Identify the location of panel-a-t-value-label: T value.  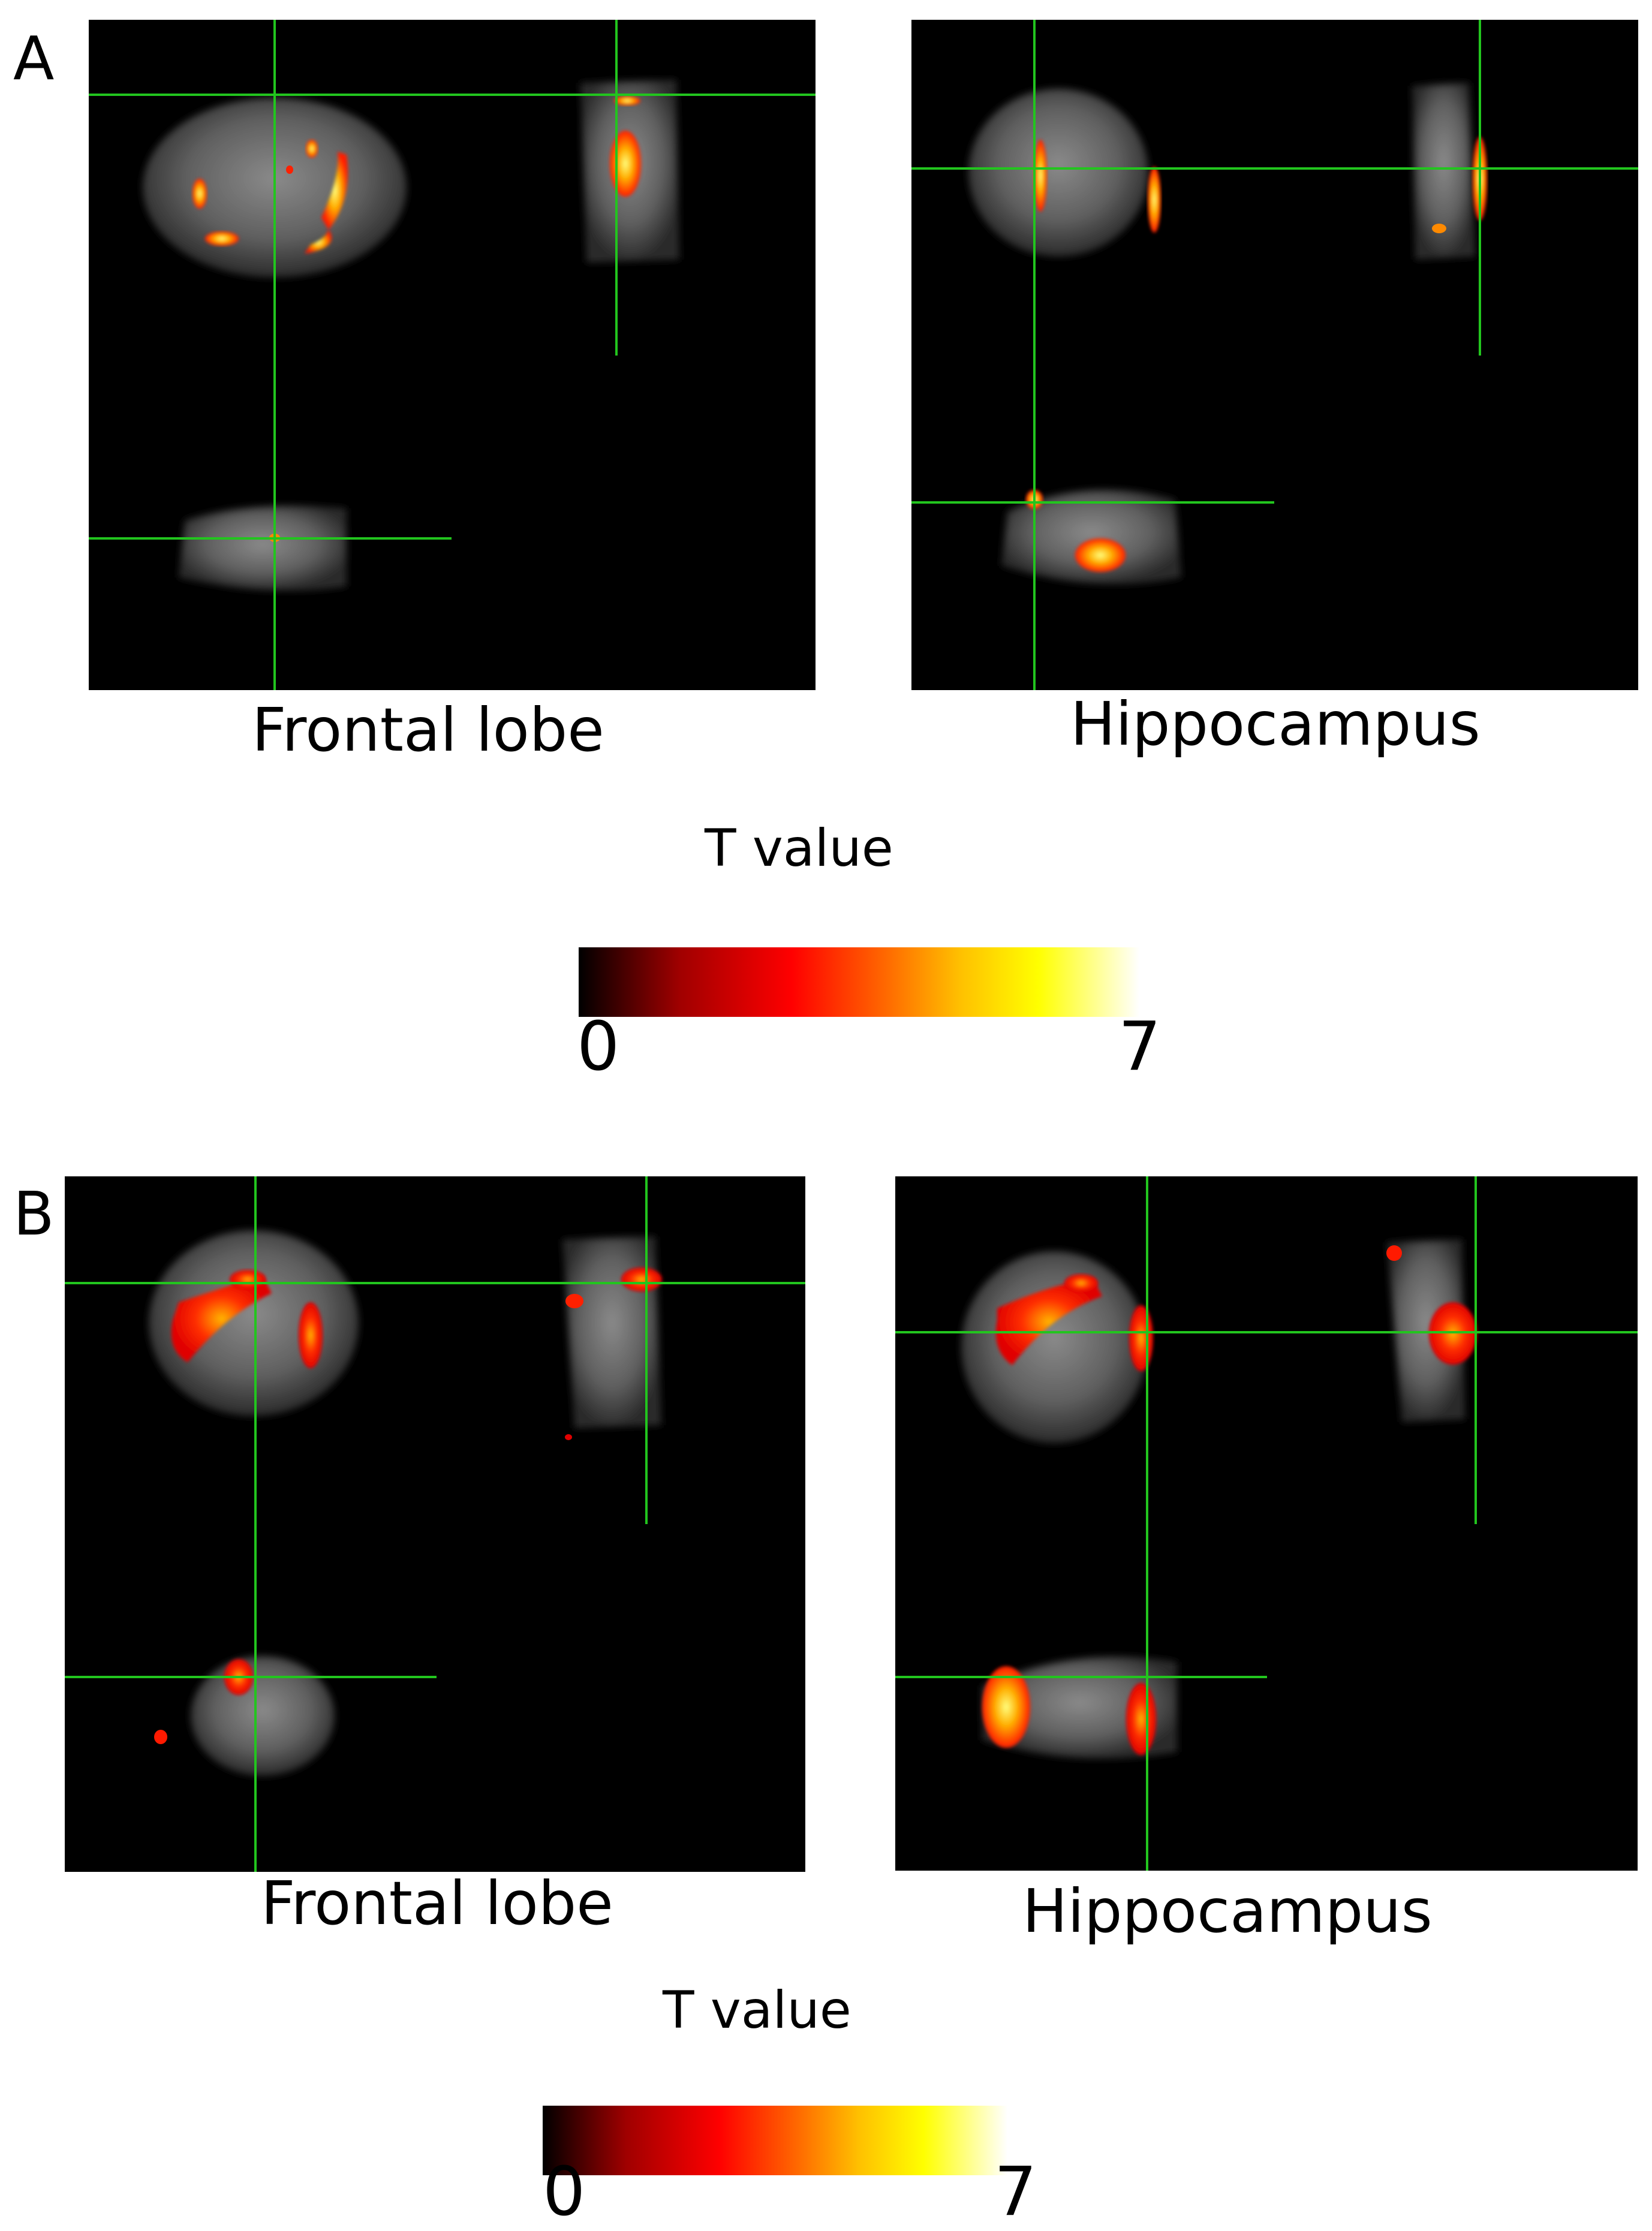
(799, 848).